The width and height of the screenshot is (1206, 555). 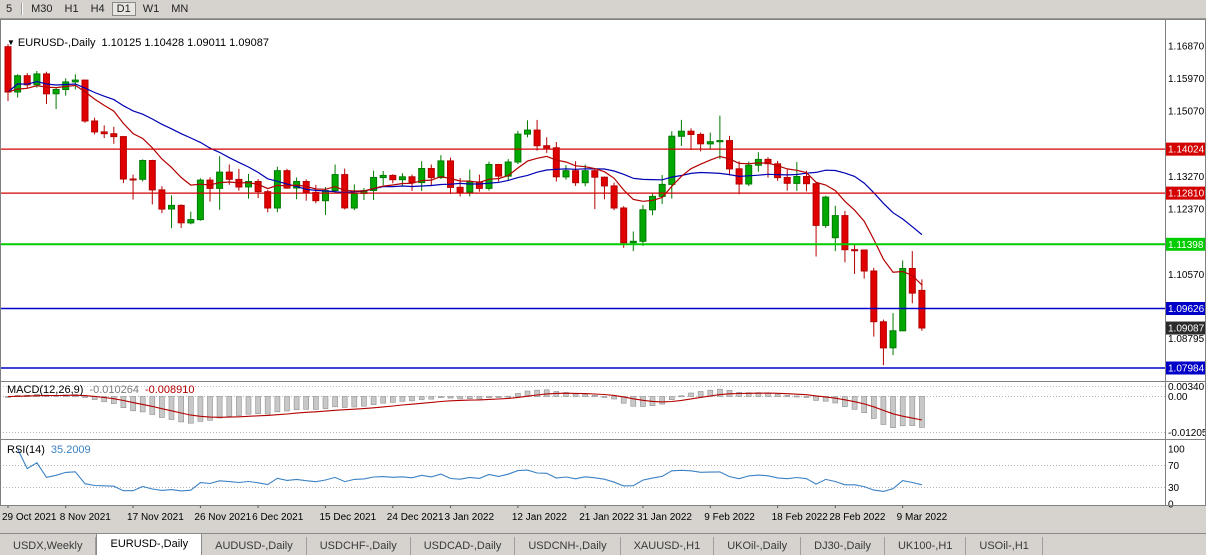 What do you see at coordinates (463, 546) in the screenshot?
I see `chart-tab-usdcad-daily: USDCAD-,Daily` at bounding box center [463, 546].